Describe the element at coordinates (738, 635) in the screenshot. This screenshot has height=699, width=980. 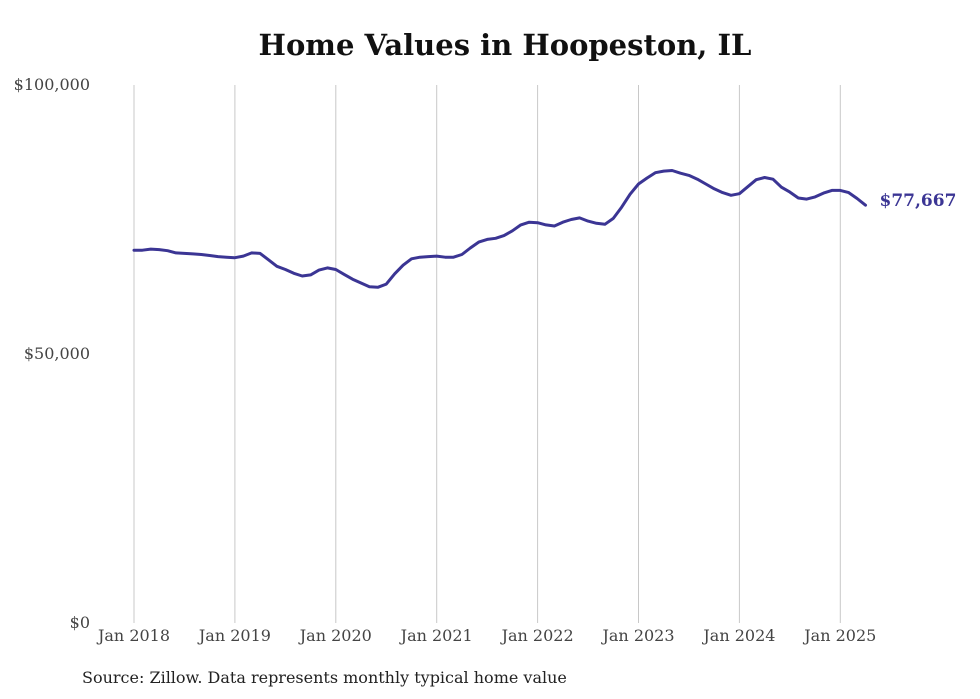
I see `x-tick-label: Jan 2024` at that location.